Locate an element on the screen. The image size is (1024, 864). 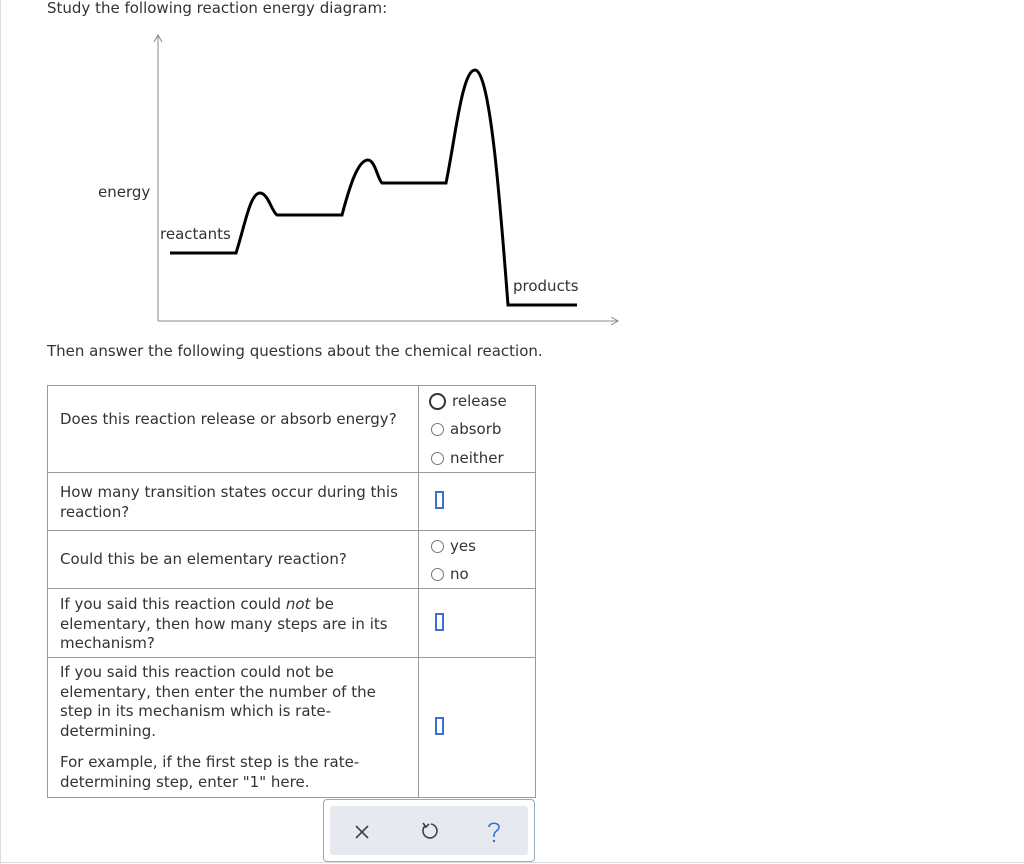
question: Could this be an elementary reaction? is located at coordinates (203, 559).